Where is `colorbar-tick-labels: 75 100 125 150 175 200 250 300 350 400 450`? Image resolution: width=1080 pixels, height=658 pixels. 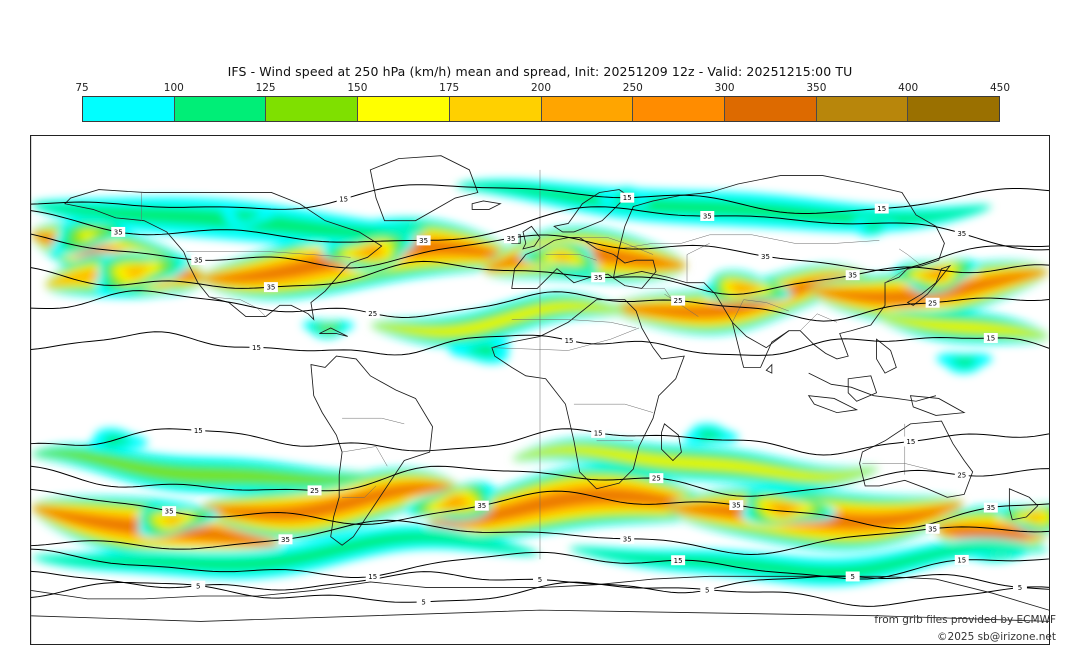 colorbar-tick-labels: 75 100 125 150 175 200 250 300 350 400 450 is located at coordinates (542, 89).